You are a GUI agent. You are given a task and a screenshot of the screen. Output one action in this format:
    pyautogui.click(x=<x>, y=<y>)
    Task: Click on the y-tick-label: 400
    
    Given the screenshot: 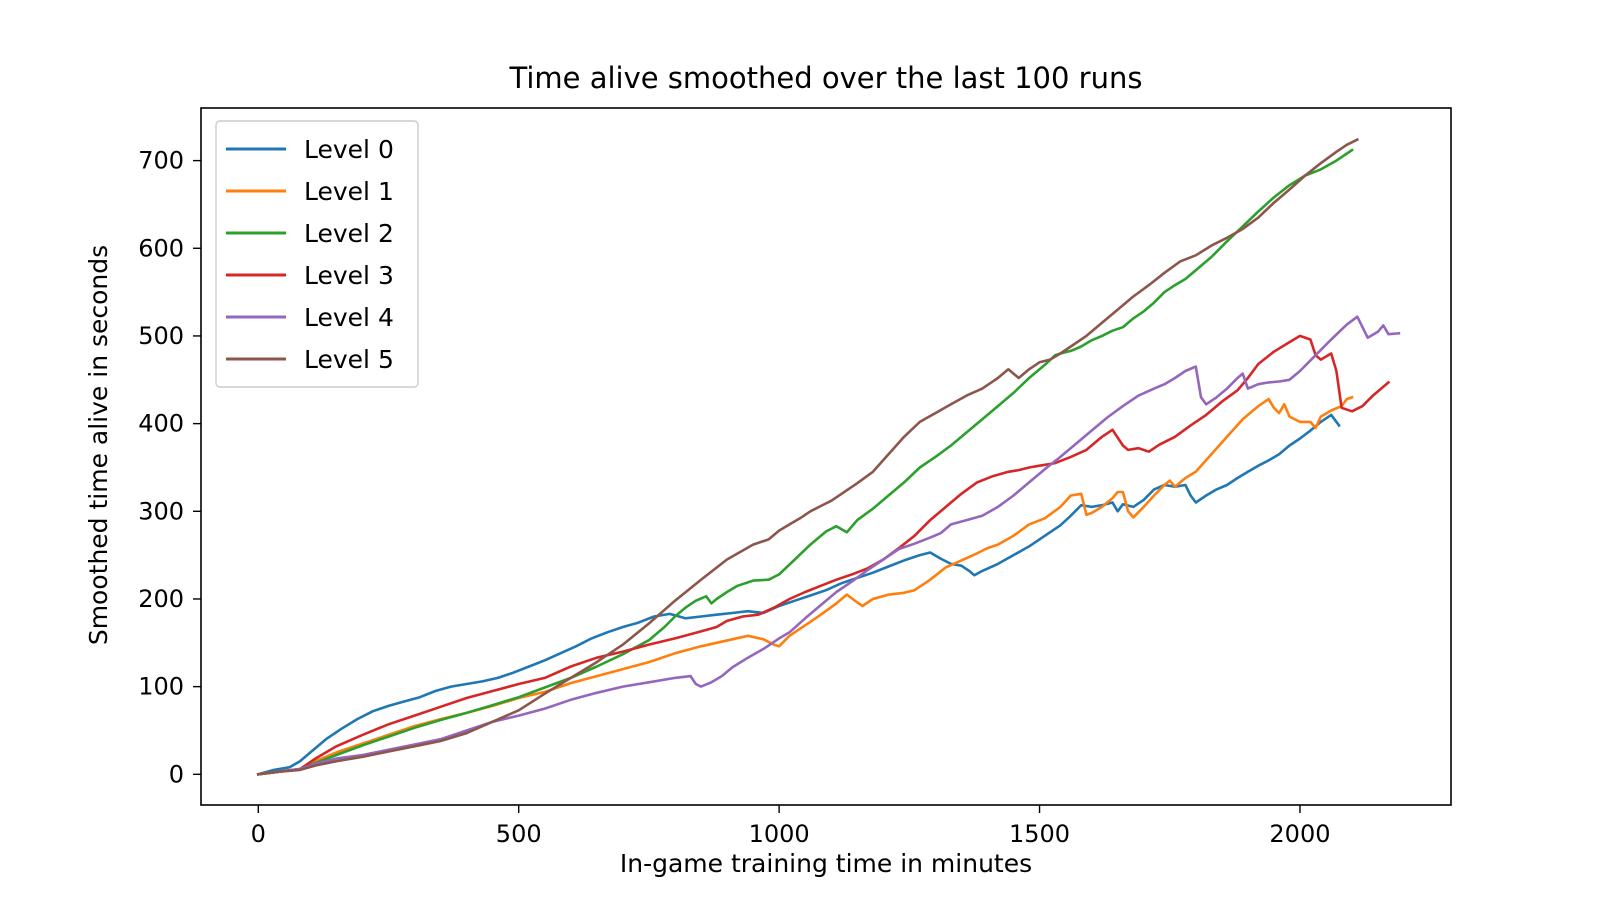 What is the action you would take?
    pyautogui.click(x=161, y=424)
    